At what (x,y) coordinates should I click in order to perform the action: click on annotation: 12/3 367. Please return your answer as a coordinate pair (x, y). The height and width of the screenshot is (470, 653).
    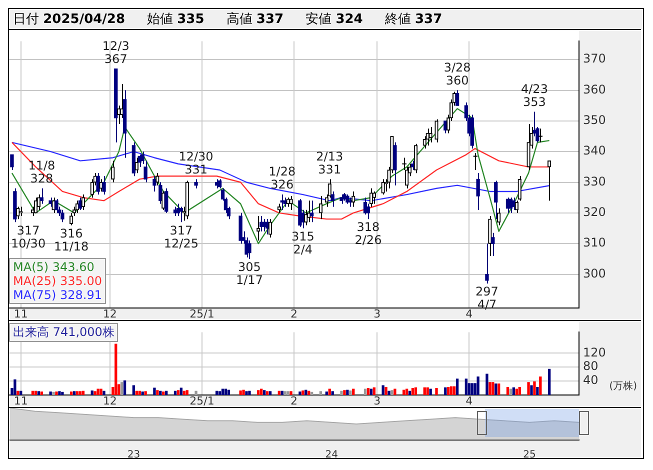
    Looking at the image, I should click on (116, 52).